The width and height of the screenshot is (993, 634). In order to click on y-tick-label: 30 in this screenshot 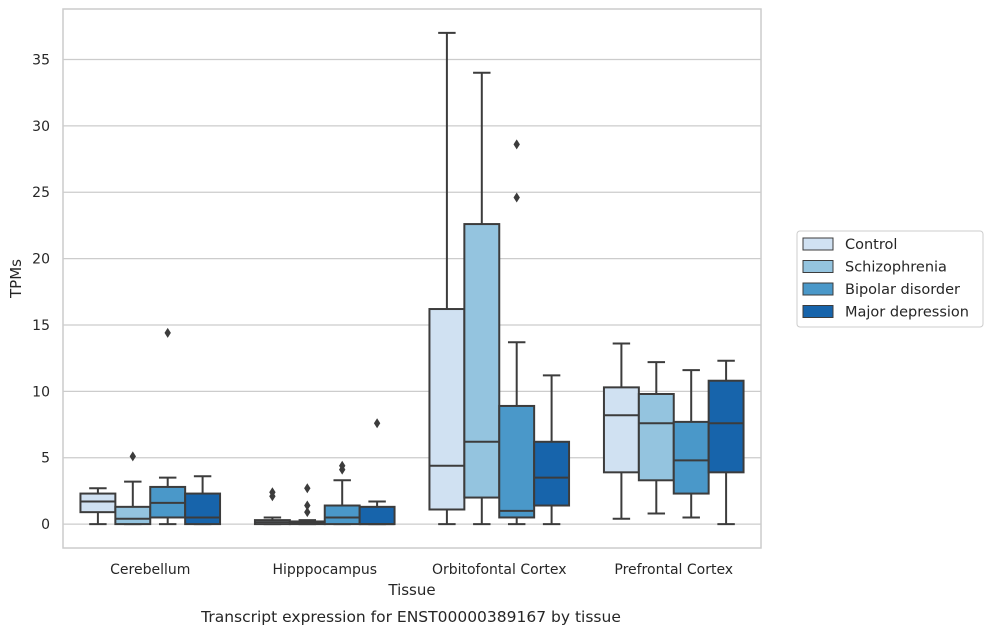, I will do `click(41, 127)`.